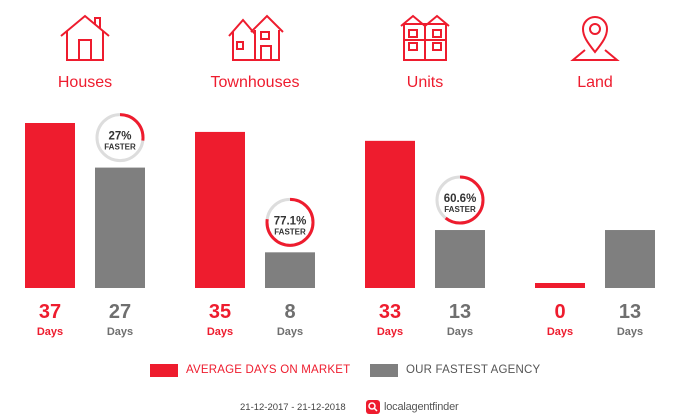 The height and width of the screenshot is (420, 700). I want to click on unit-label-average-houses: Days, so click(50, 332).